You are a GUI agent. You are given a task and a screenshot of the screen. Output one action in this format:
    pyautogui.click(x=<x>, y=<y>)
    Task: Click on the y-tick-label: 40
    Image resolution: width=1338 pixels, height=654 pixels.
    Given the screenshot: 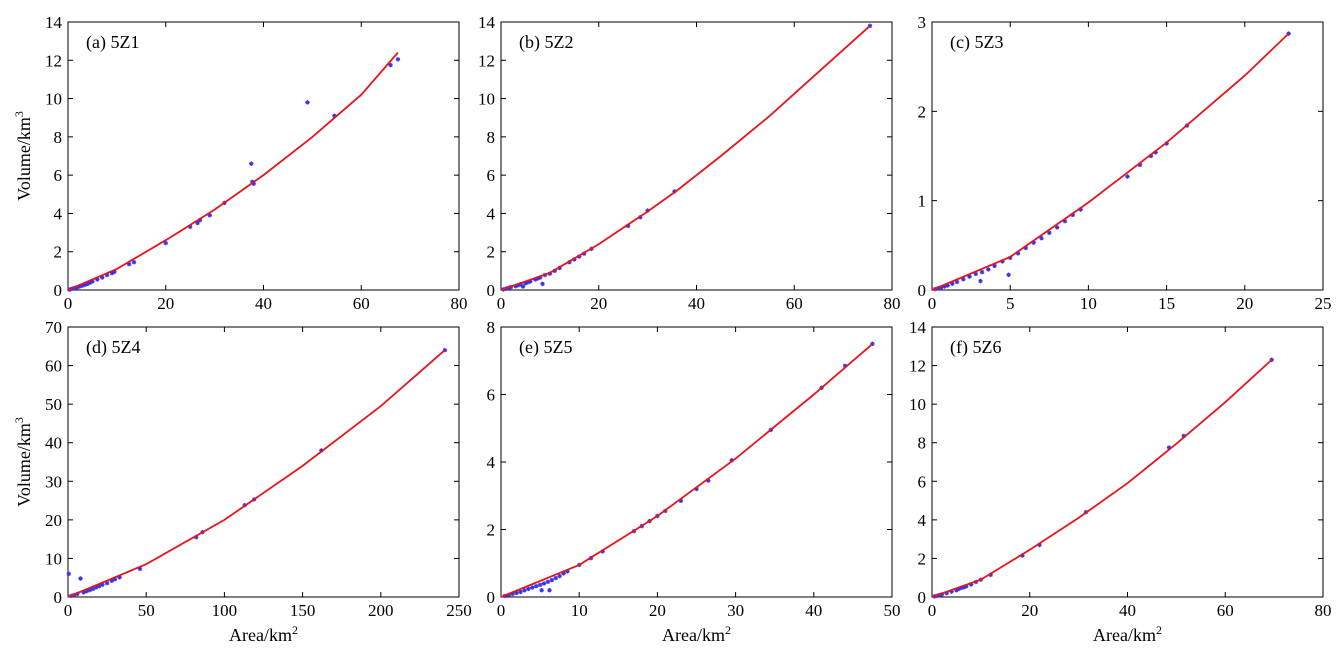 What is the action you would take?
    pyautogui.click(x=53, y=443)
    